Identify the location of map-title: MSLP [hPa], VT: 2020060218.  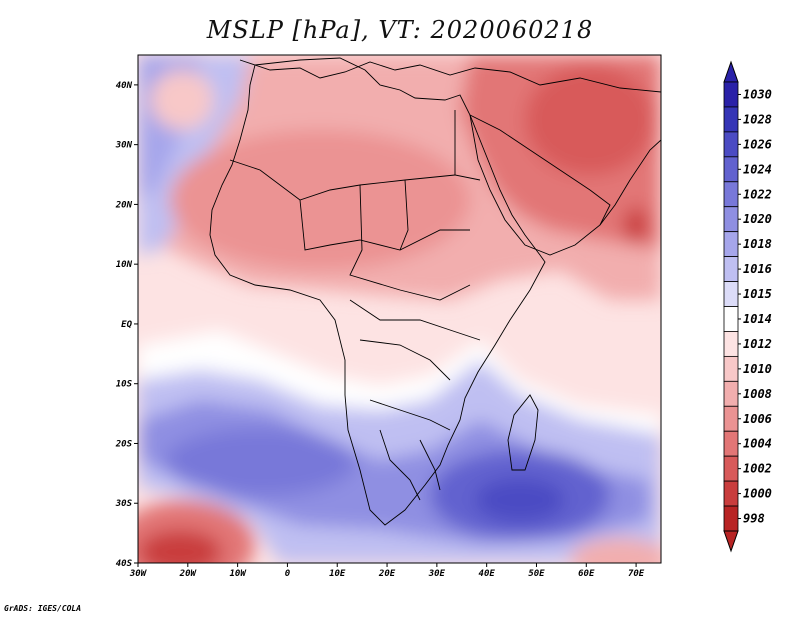
(400, 30).